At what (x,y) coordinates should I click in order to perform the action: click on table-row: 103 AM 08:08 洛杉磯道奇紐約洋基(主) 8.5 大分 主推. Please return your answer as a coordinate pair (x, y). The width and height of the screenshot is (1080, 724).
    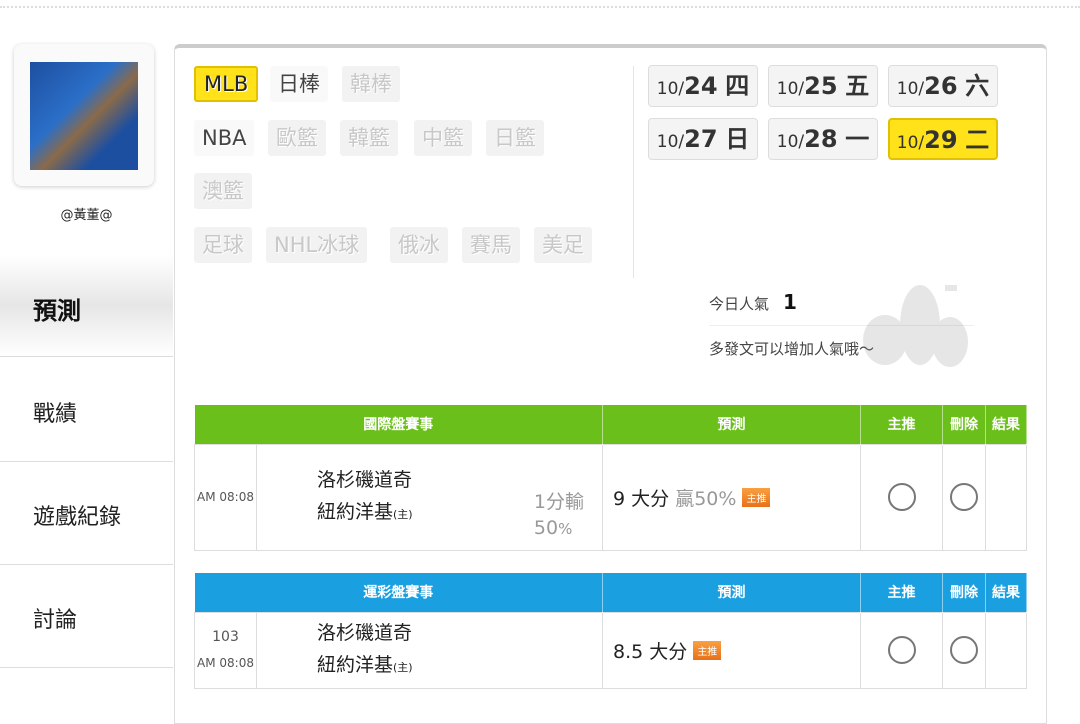
    Looking at the image, I should click on (610, 650).